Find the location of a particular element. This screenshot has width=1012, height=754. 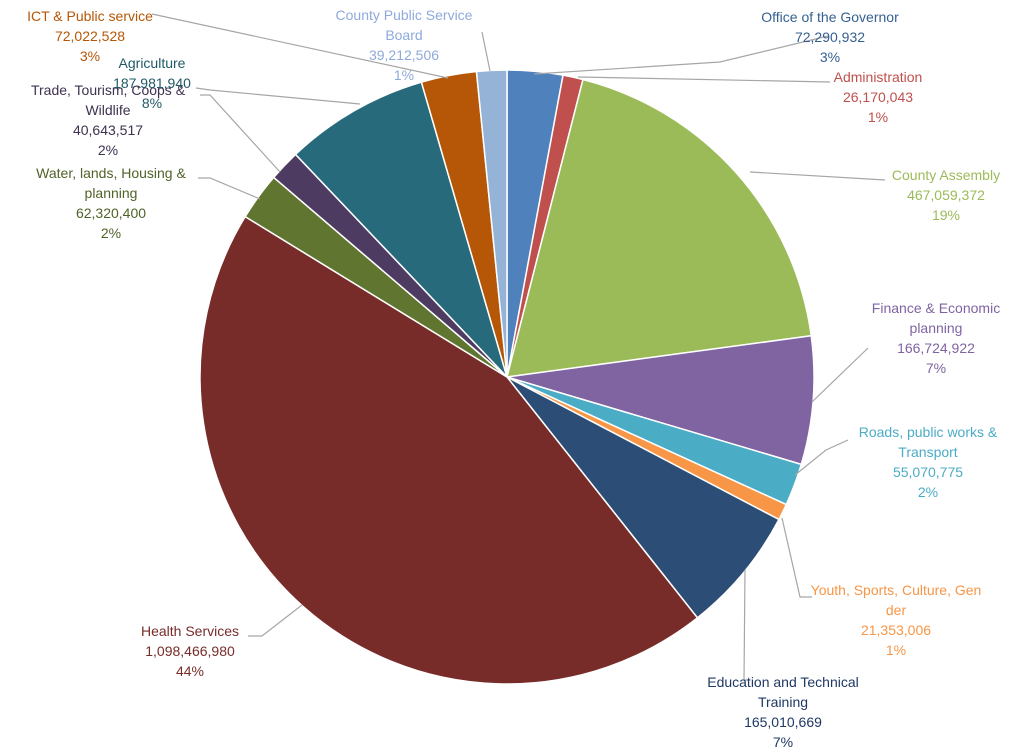

data-label-county-assembly: County Assembly 467,059,372 19% is located at coordinates (946, 195).